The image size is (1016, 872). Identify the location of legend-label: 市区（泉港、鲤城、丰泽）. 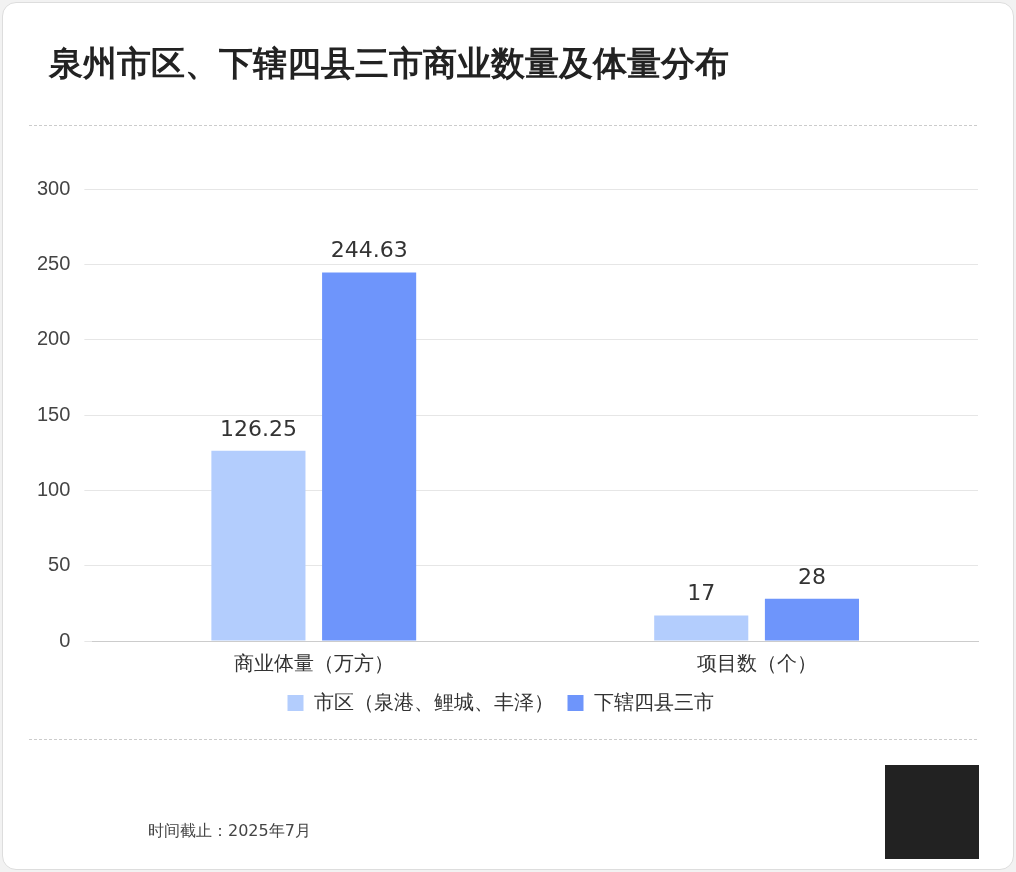
(433, 701).